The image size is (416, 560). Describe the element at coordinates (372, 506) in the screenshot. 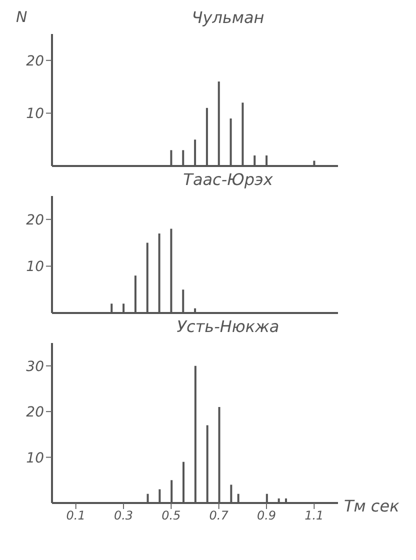

I see `x-axis-title: Тм сек` at that location.